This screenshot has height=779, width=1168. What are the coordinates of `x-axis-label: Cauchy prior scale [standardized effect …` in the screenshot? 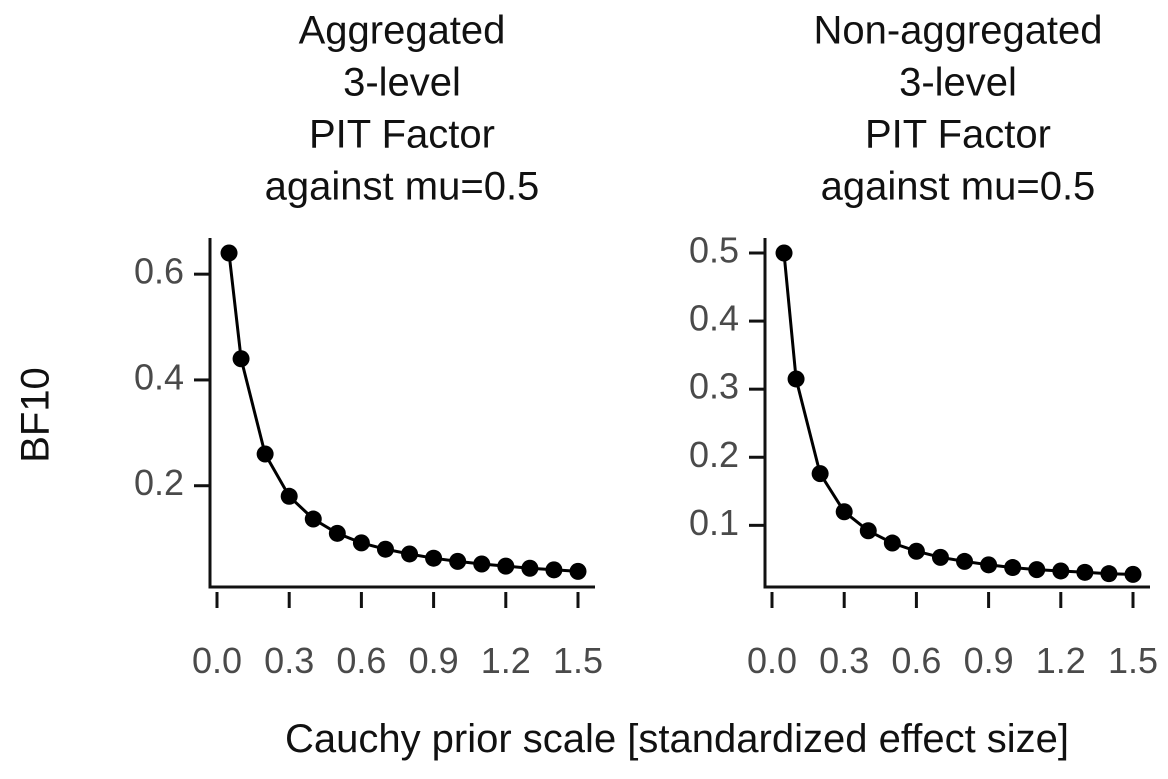 It's located at (677, 739).